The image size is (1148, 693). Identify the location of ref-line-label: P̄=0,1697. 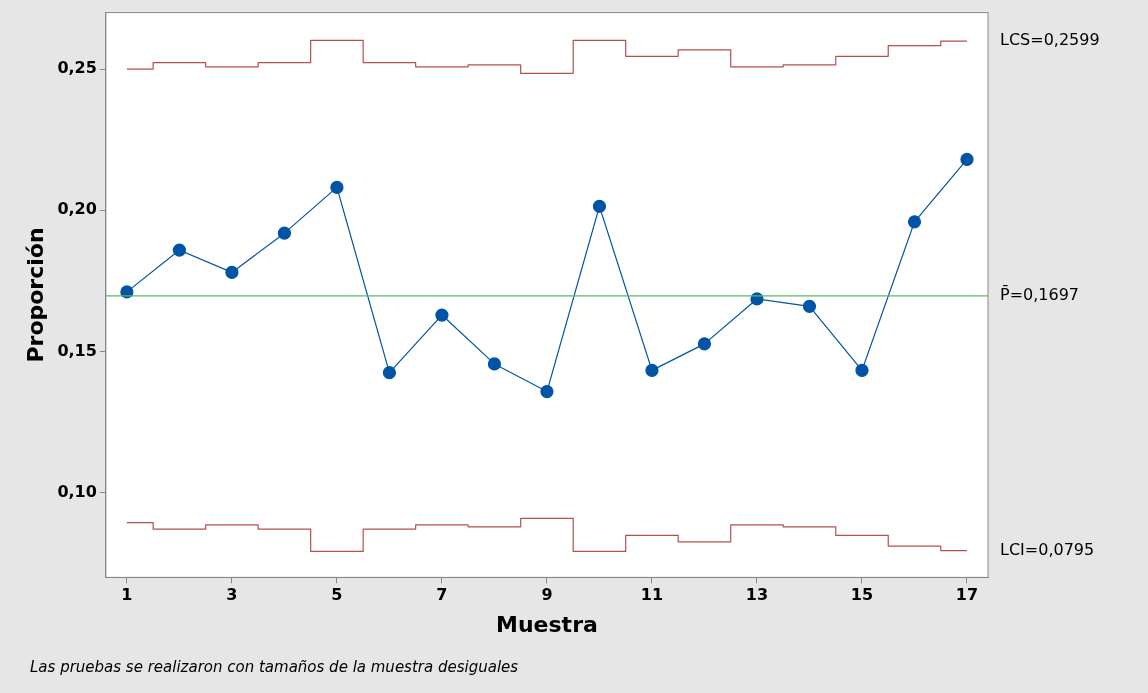
(1040, 294).